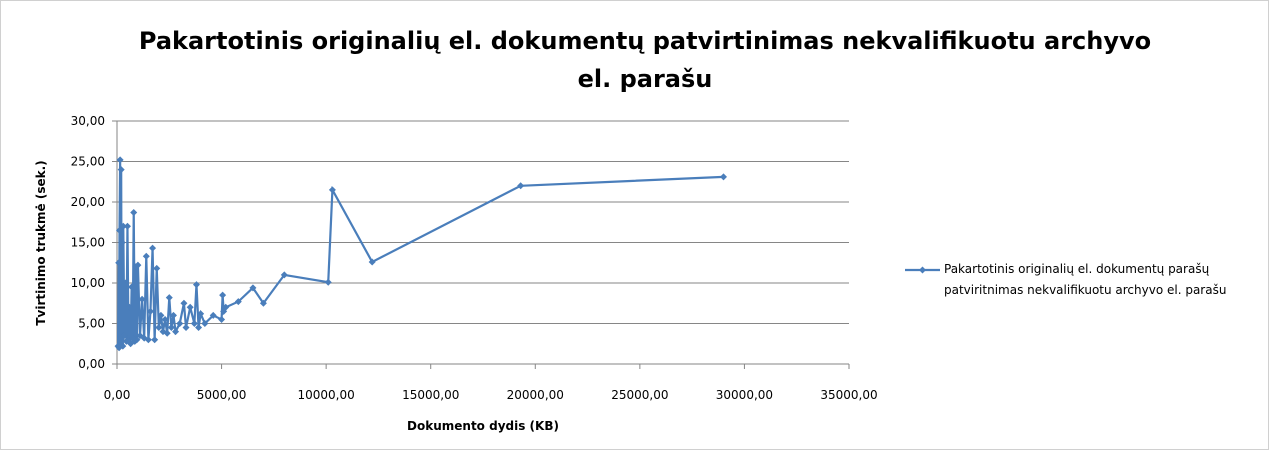 This screenshot has height=450, width=1279. I want to click on y-tick-label: 30,00, so click(88, 121).